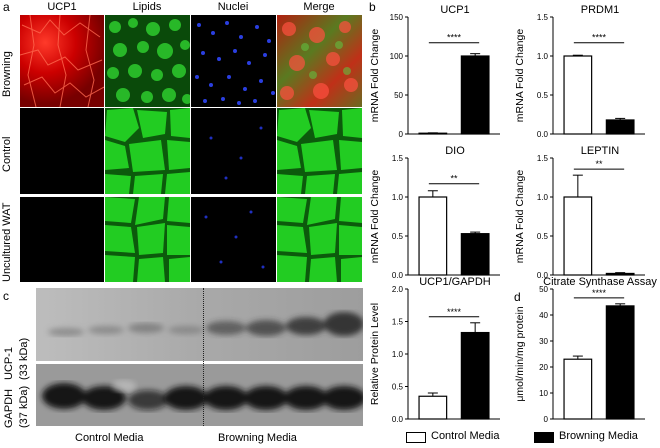  I want to click on chart-3-ylabel: mRNA Fold Change, so click(375, 217).